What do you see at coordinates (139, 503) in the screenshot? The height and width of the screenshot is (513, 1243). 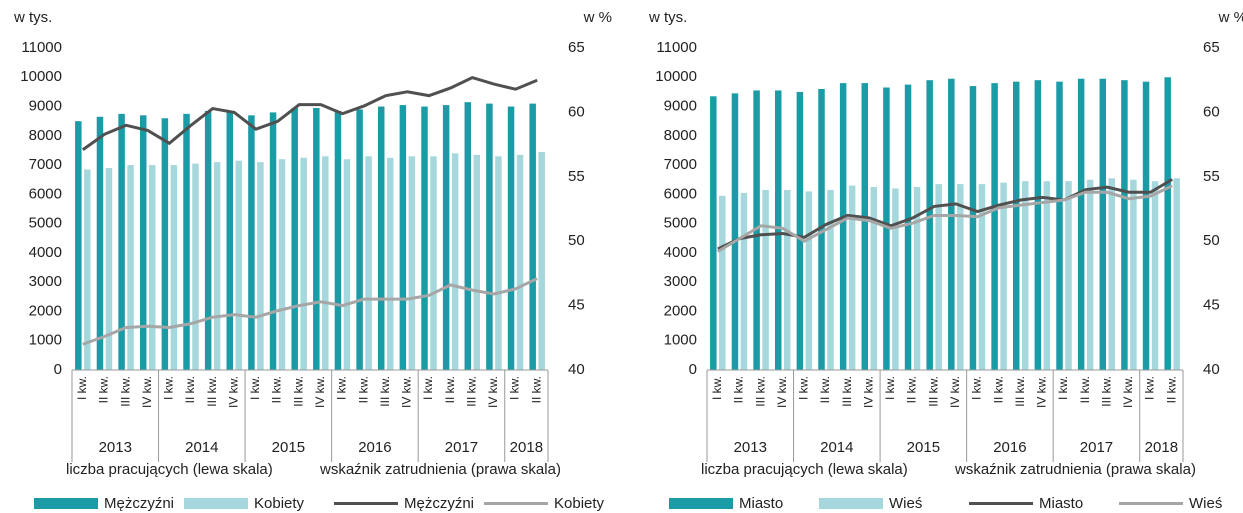 I see `legend-label: Mężczyźni` at bounding box center [139, 503].